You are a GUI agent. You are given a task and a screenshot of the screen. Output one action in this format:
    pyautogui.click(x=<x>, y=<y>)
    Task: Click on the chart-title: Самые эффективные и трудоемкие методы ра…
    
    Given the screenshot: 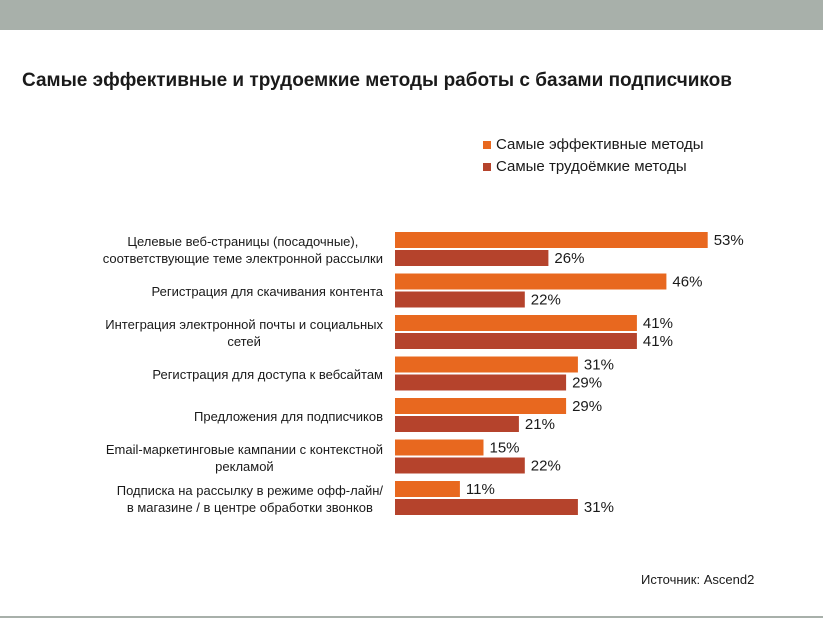 What is the action you would take?
    pyautogui.click(x=377, y=80)
    